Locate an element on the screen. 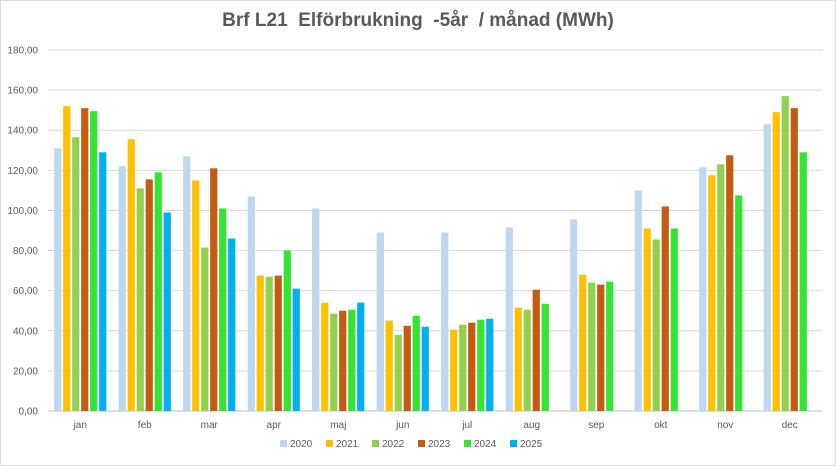 Image resolution: width=836 pixels, height=466 pixels. bar-2022-mar is located at coordinates (205, 329).